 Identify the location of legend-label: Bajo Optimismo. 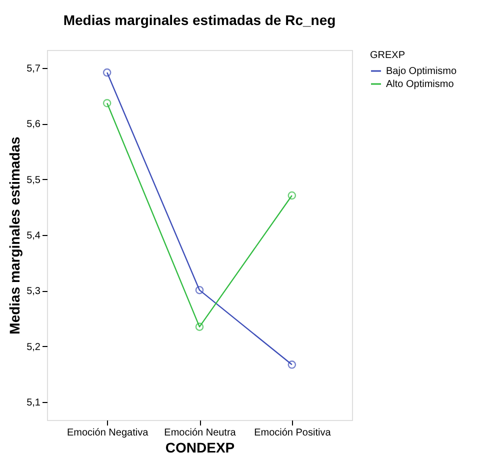
(422, 71).